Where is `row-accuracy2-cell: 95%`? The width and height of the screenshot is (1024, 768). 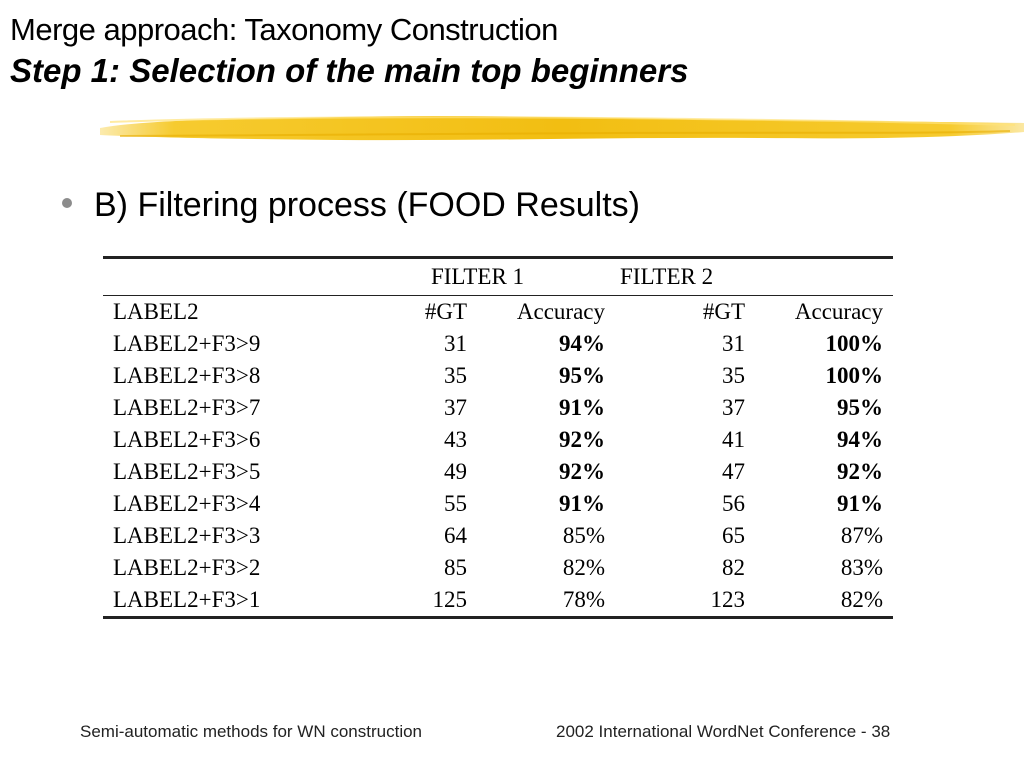 row-accuracy2-cell: 95% is located at coordinates (860, 407).